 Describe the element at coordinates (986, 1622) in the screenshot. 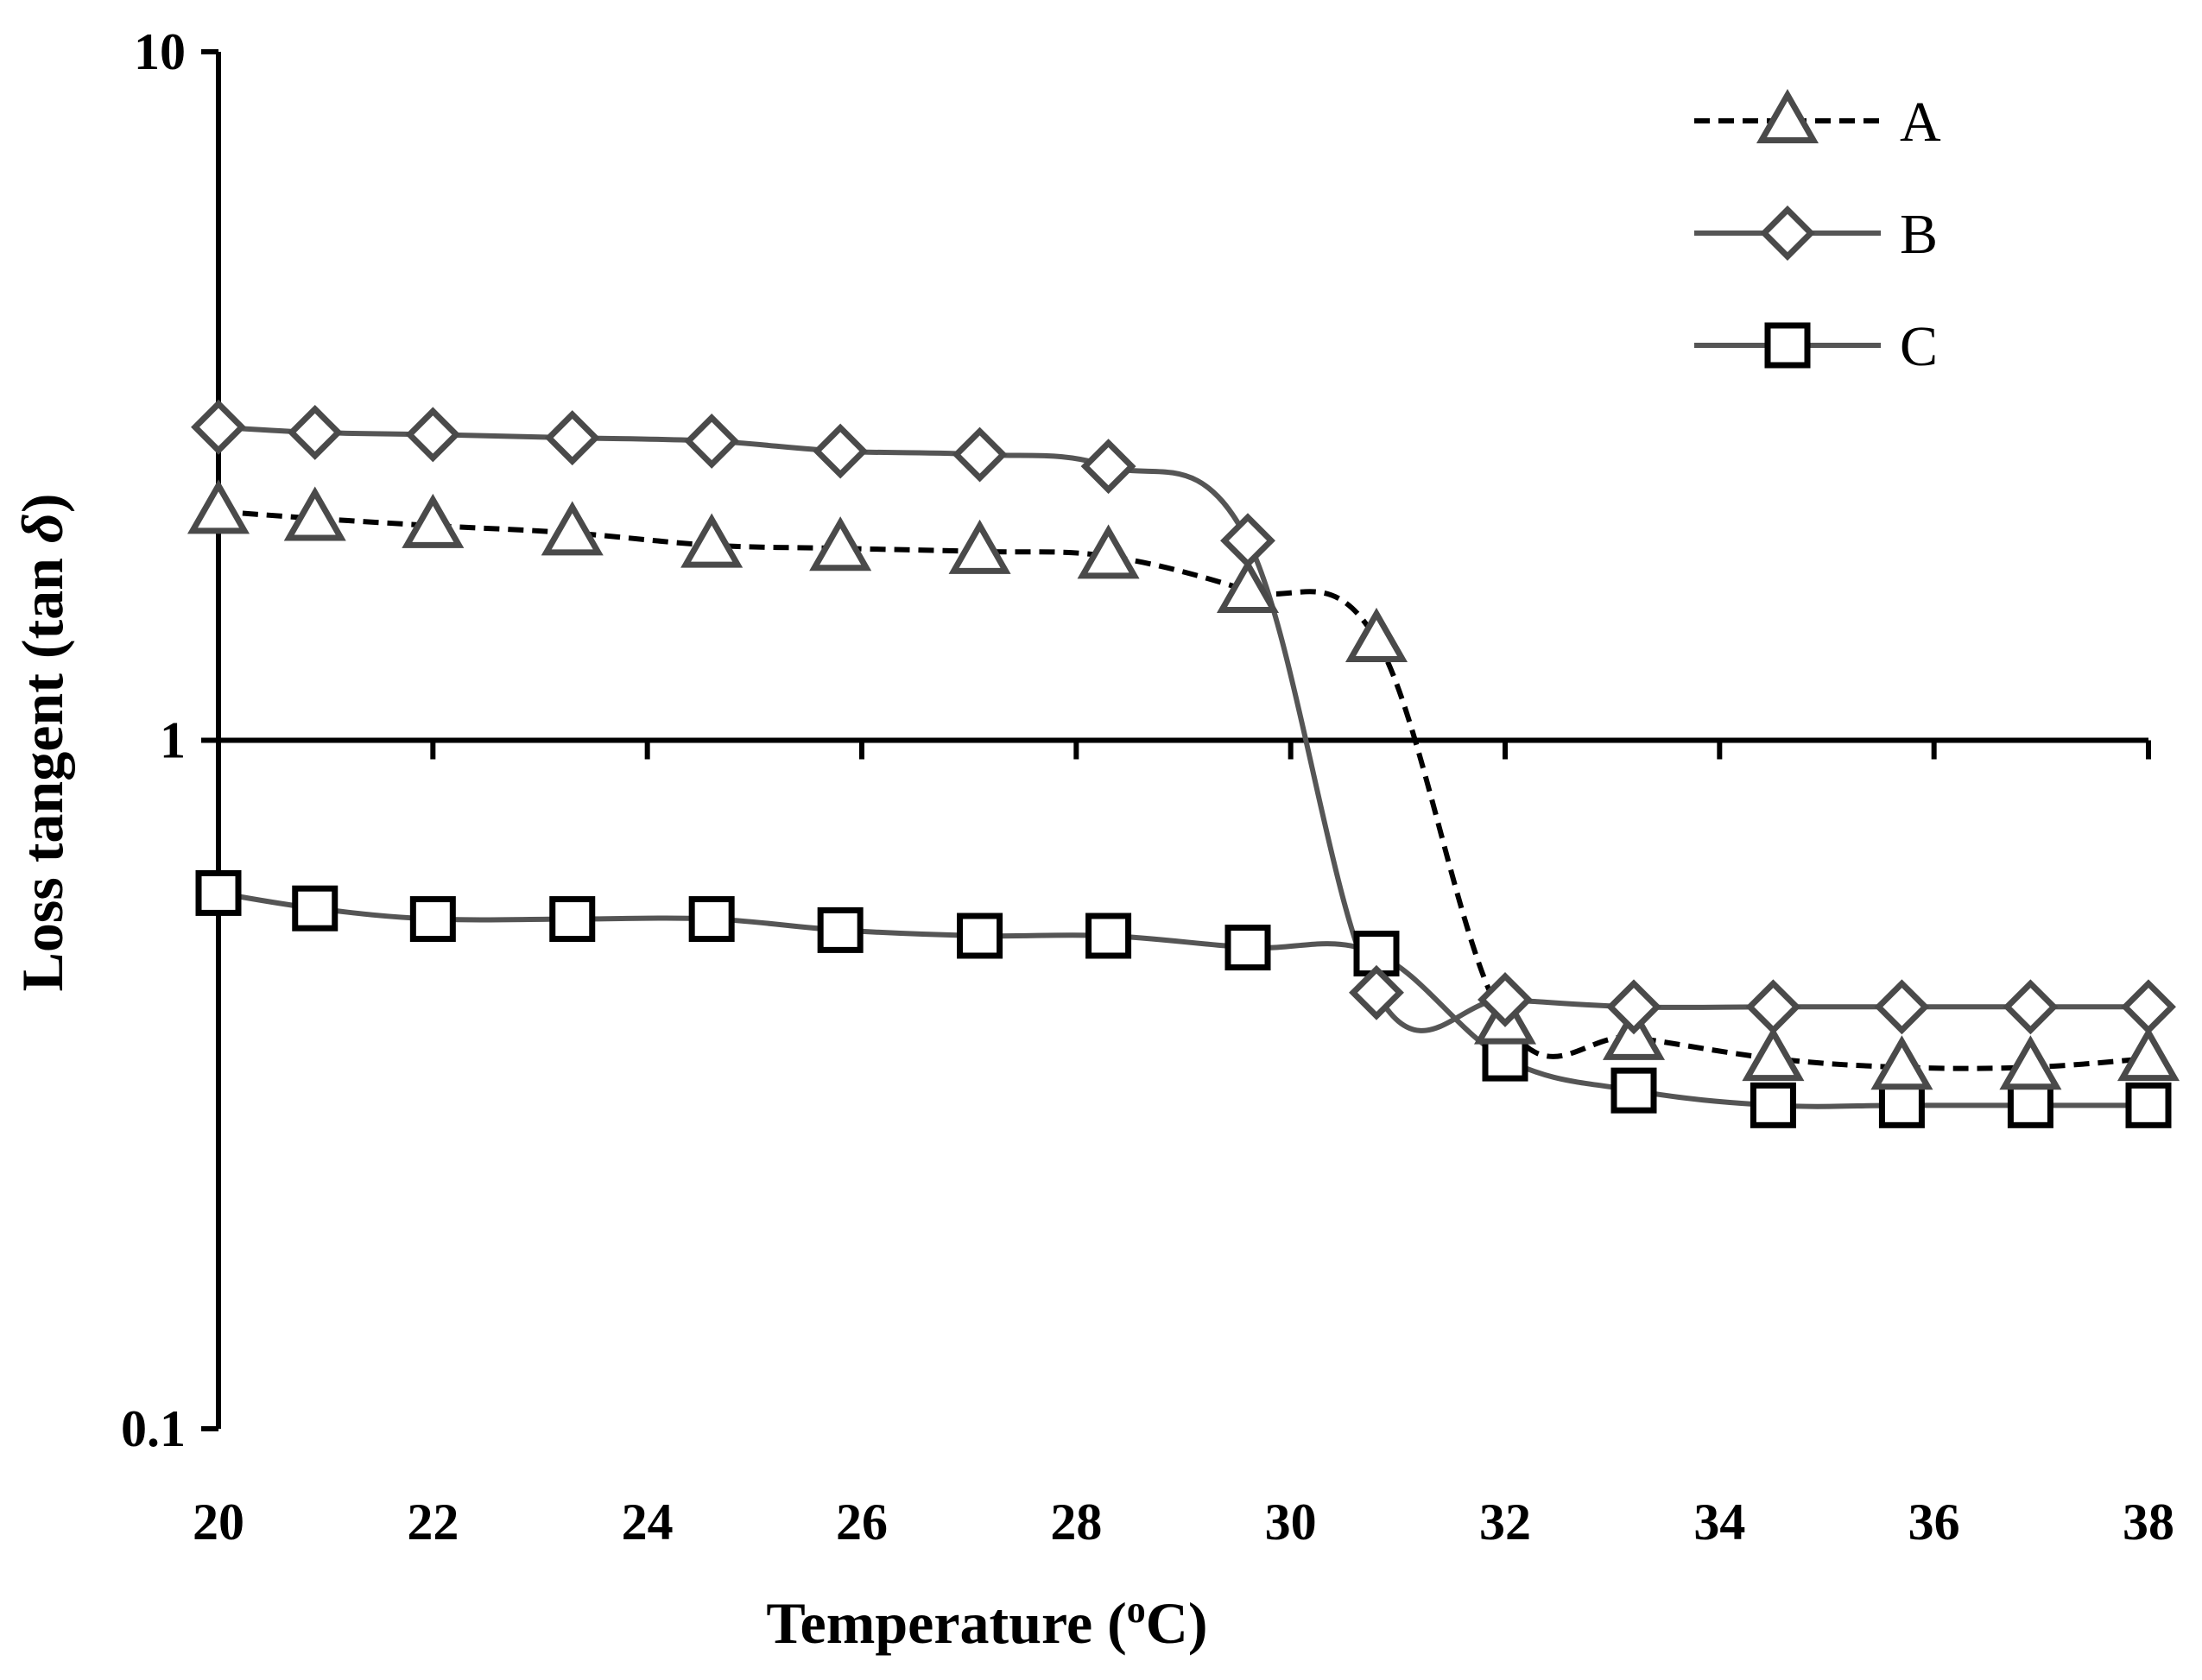

I see `x-axis-title: Temperature (oC)` at that location.